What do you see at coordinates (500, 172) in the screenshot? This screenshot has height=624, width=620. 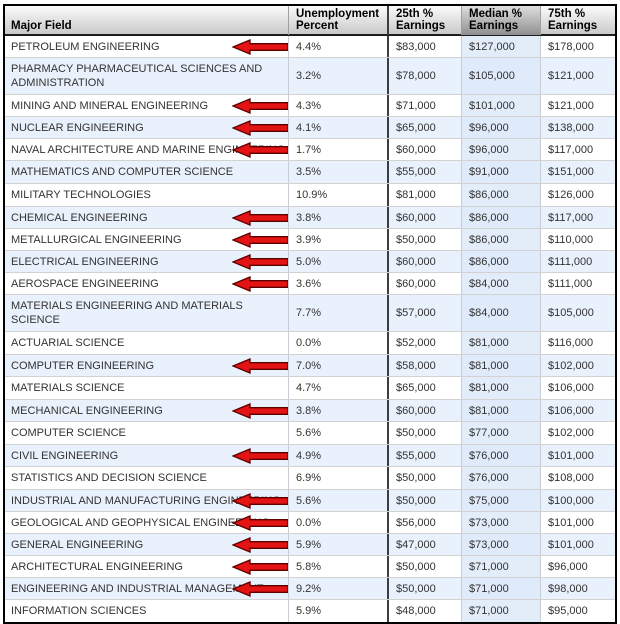 I see `median-earnings-cell: $91,000` at bounding box center [500, 172].